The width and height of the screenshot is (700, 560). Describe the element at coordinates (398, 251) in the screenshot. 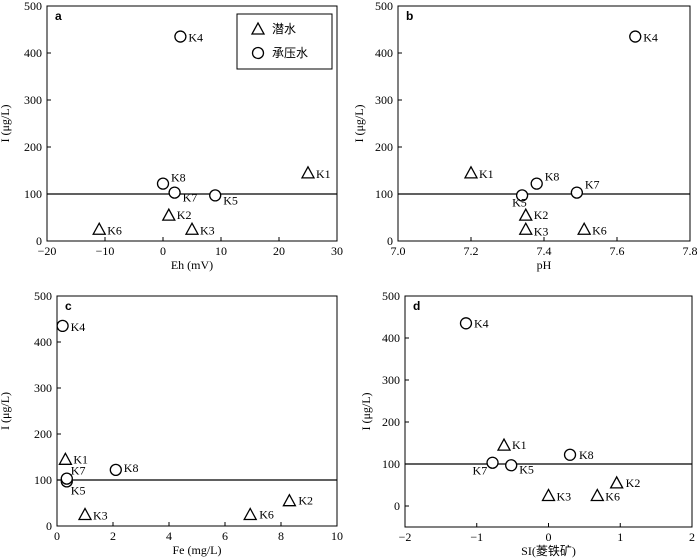

I see `x-tick-label: 7.0` at that location.